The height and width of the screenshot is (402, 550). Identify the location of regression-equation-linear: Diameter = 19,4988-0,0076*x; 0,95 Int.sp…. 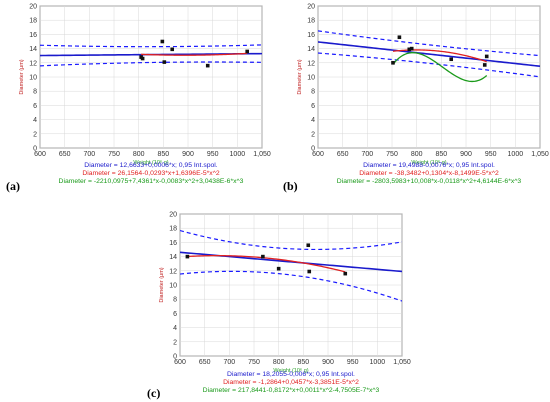
(429, 165).